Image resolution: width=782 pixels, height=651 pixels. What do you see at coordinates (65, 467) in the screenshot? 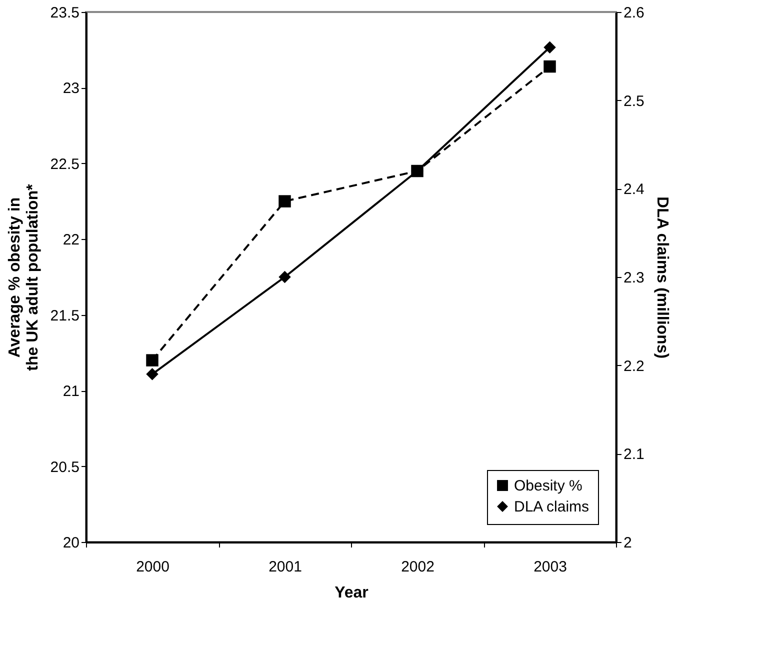
I see `y-tick-label: 20.5` at bounding box center [65, 467].